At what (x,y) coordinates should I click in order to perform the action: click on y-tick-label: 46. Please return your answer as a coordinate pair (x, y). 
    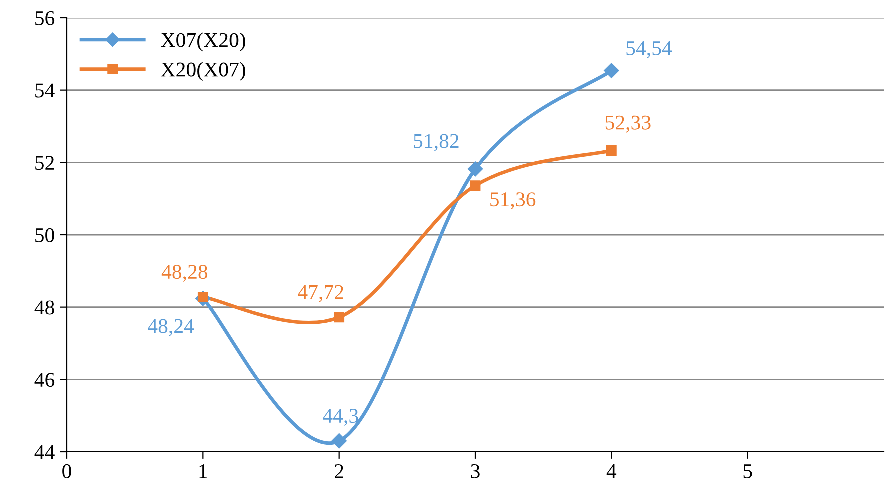
    Looking at the image, I should click on (44, 380).